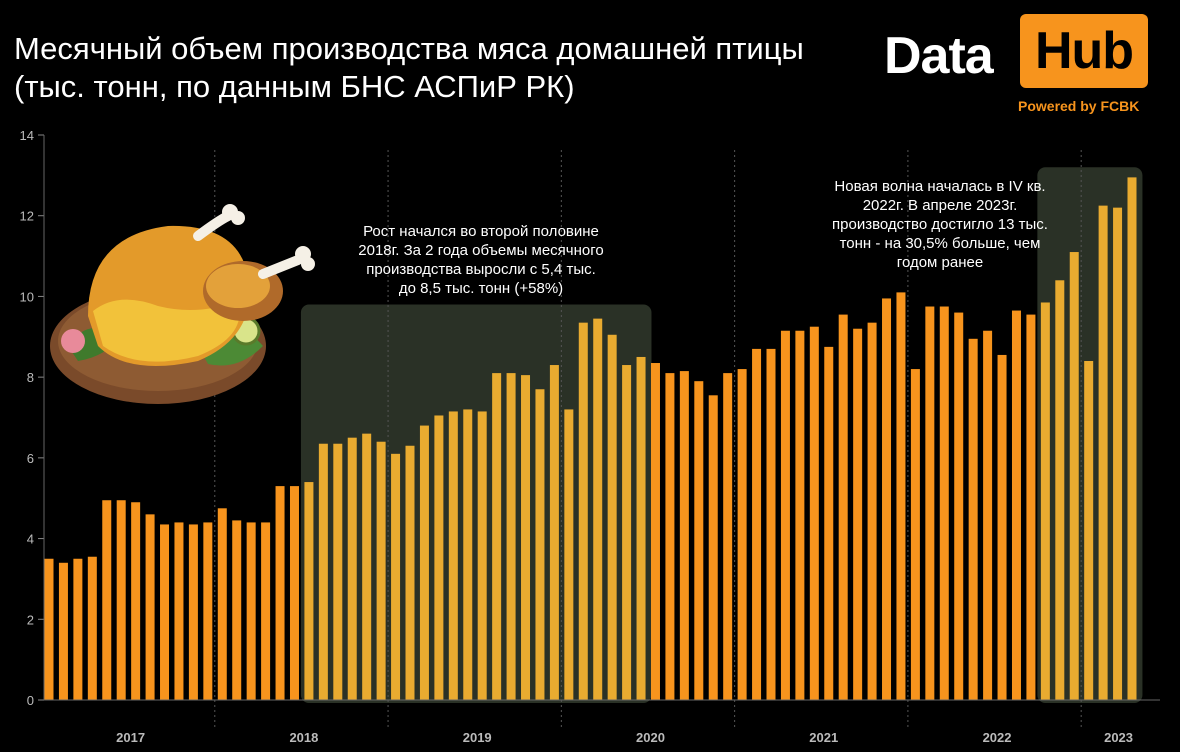  I want to click on roast-chicken-illustration, so click(182, 304).